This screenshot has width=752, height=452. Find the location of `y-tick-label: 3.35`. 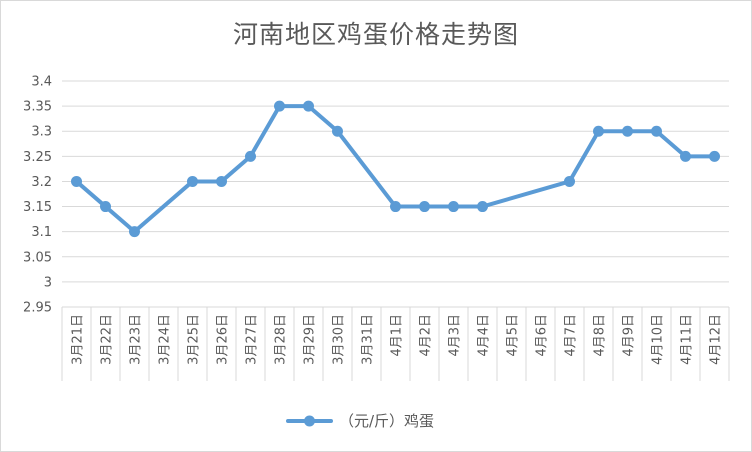

y-tick-label: 3.35 is located at coordinates (37, 107).